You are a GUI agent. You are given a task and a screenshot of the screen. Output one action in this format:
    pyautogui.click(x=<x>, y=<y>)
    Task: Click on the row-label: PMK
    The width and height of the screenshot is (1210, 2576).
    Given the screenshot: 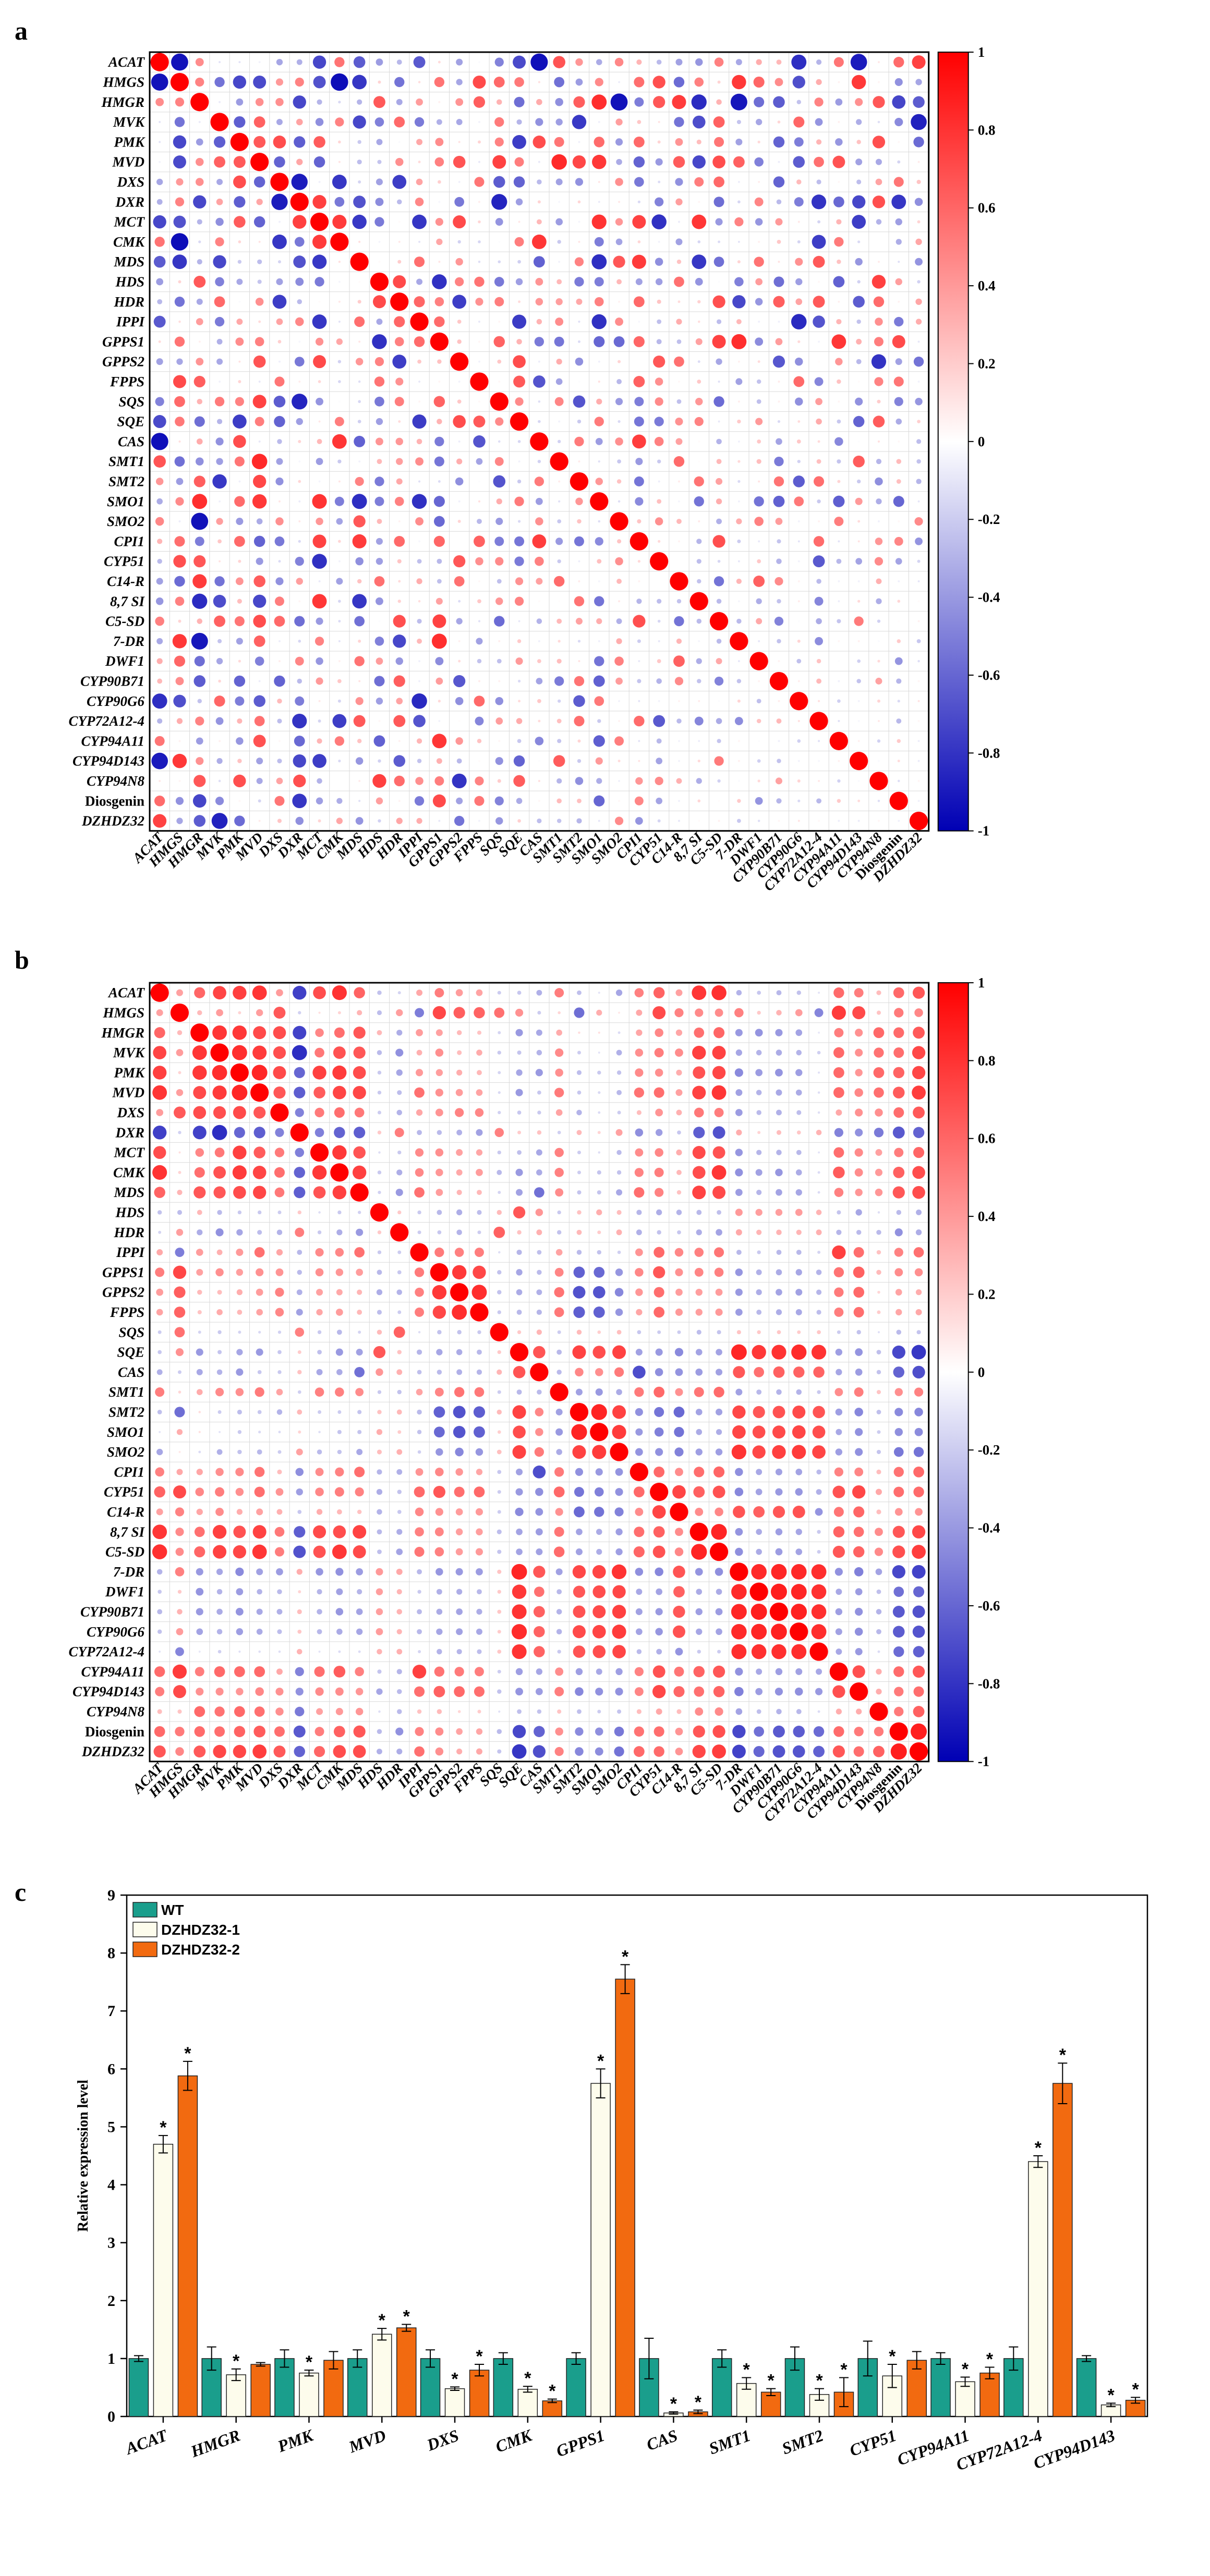 What is the action you would take?
    pyautogui.click(x=129, y=1072)
    